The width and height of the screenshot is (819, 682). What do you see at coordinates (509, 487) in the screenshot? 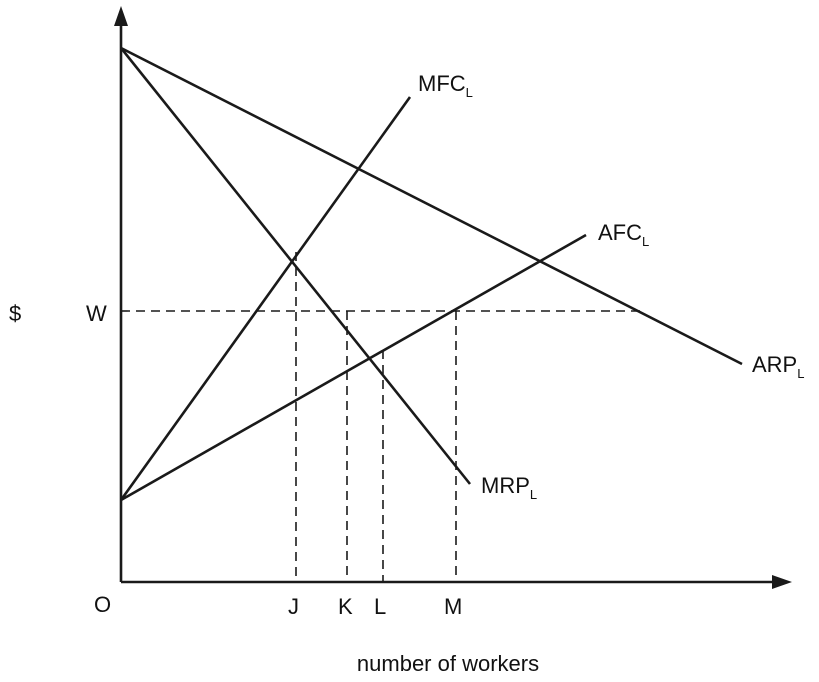
I see `mrp-label: MRPL` at bounding box center [509, 487].